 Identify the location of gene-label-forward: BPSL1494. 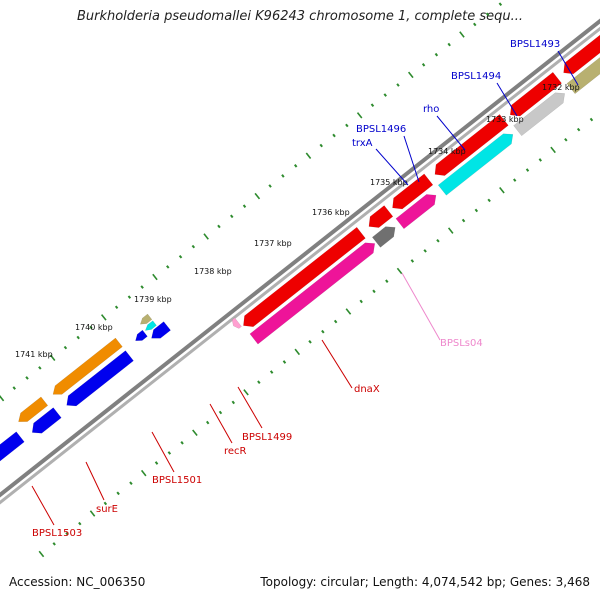
(476, 76).